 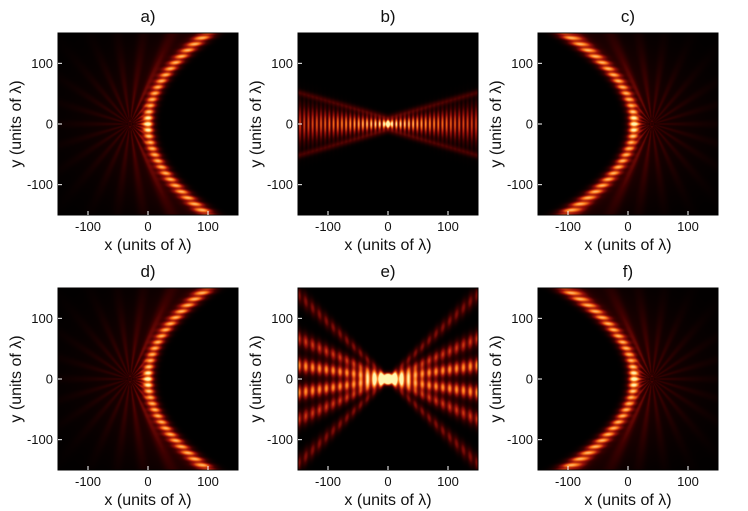 What do you see at coordinates (147, 16) in the screenshot?
I see `panel-label: a)` at bounding box center [147, 16].